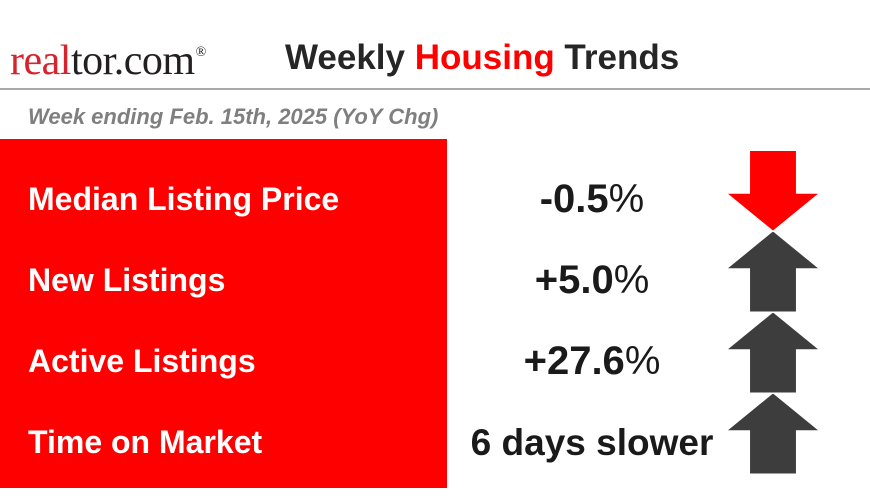 This screenshot has height=500, width=870. I want to click on metric-label: Active Listings, so click(142, 361).